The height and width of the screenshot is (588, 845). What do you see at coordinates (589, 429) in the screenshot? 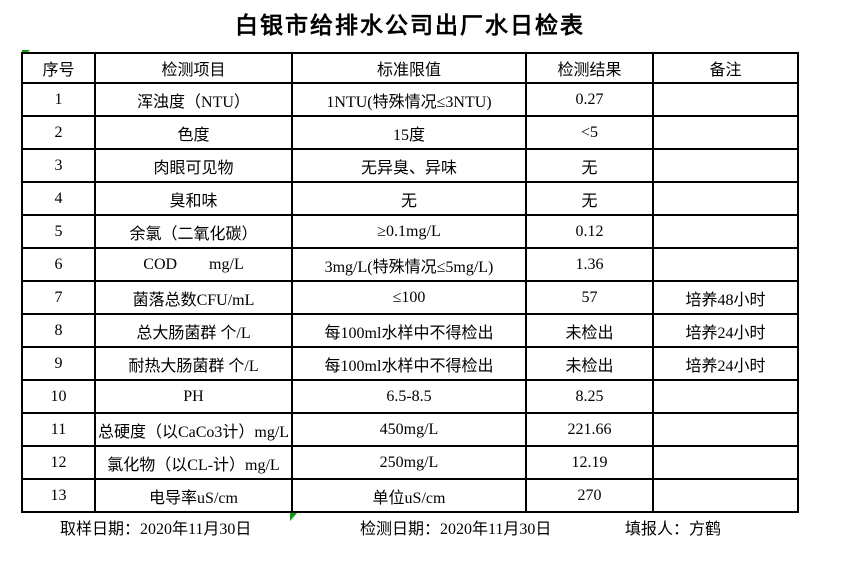
I see `cell-result: 221.66` at bounding box center [589, 429].